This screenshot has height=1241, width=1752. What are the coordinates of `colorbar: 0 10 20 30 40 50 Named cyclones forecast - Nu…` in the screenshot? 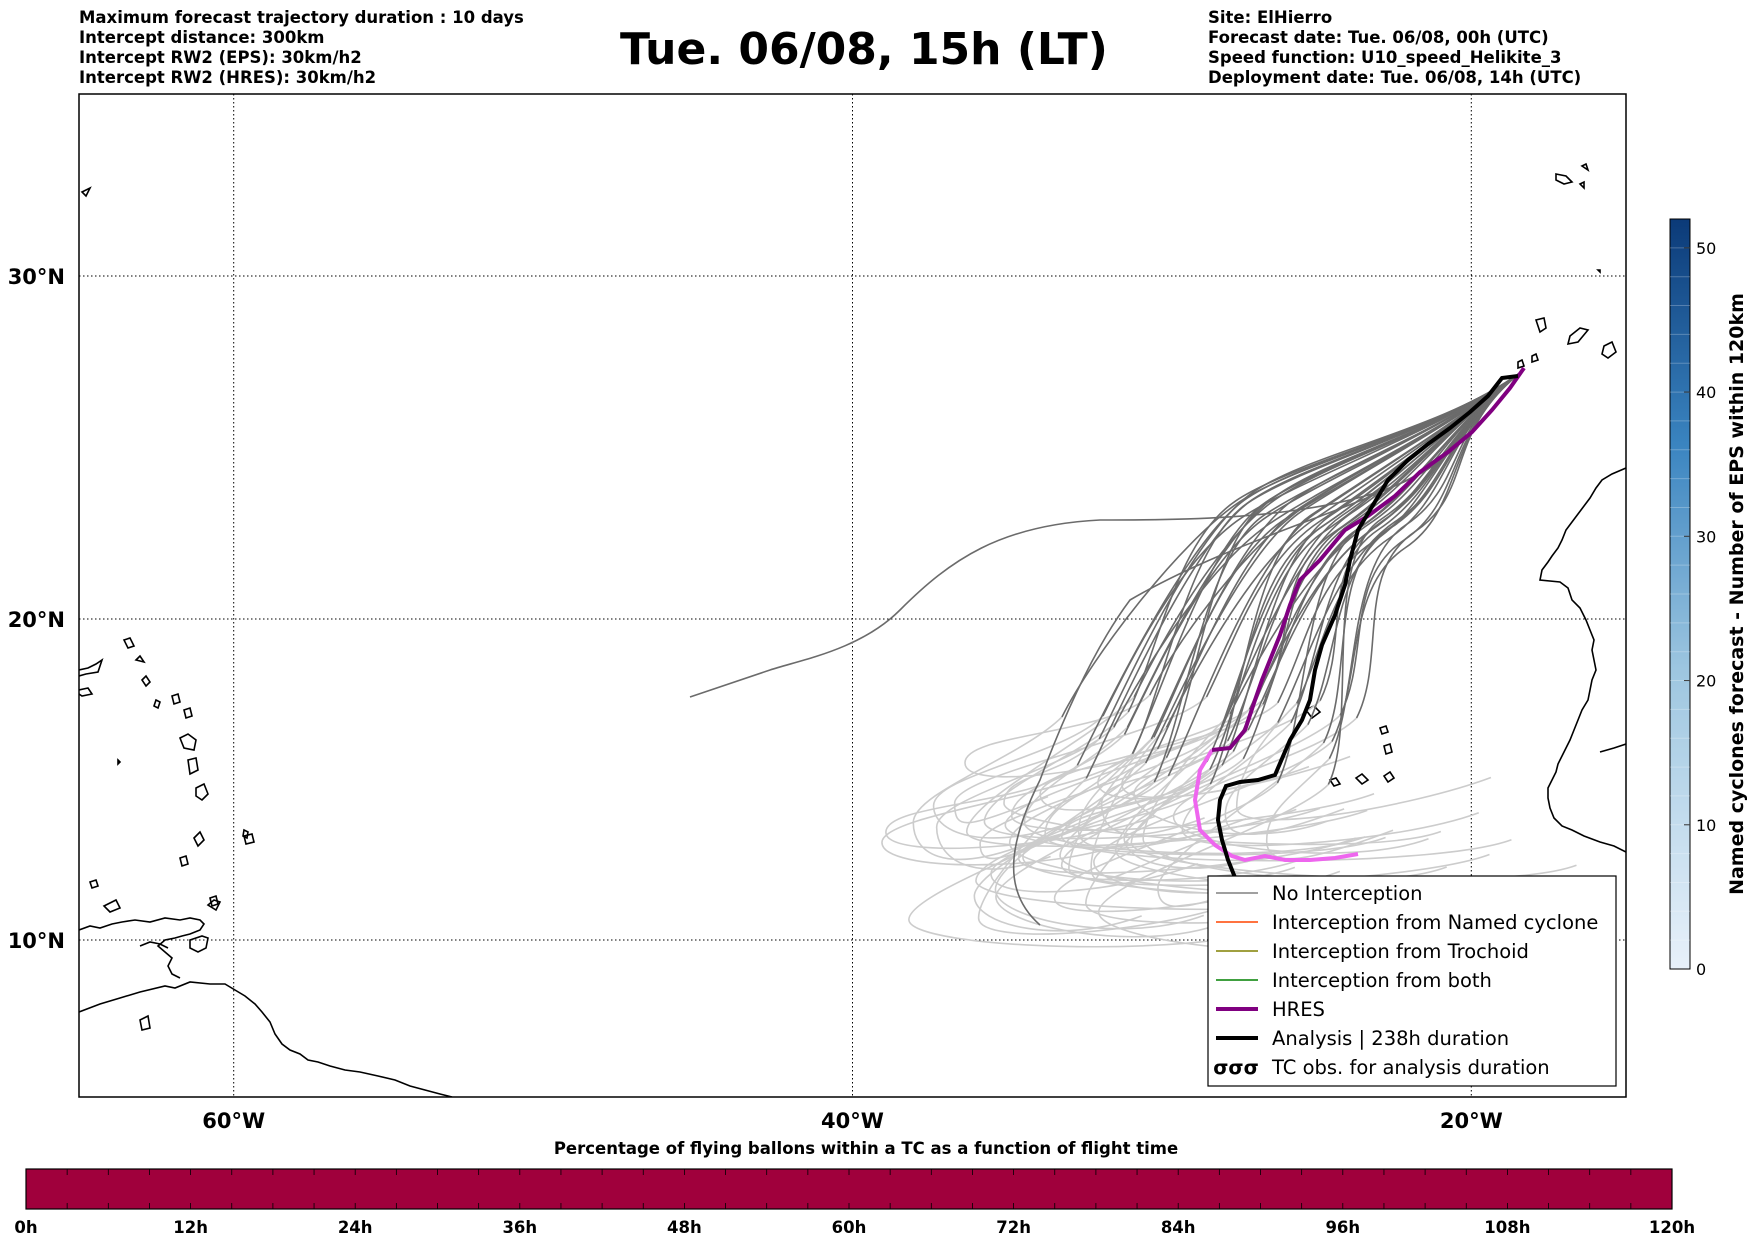 It's located at (1708, 598).